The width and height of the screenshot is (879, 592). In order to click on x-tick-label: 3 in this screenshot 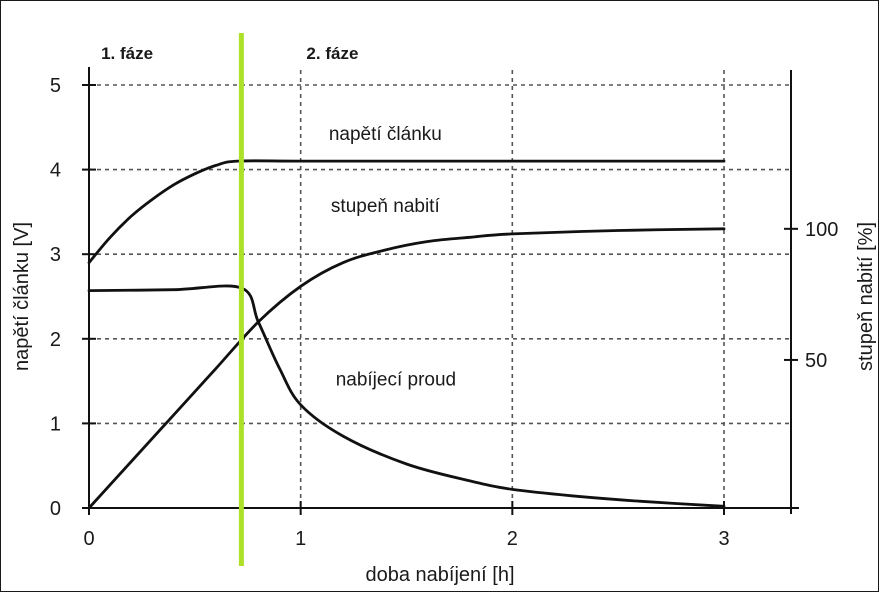, I will do `click(723, 539)`.